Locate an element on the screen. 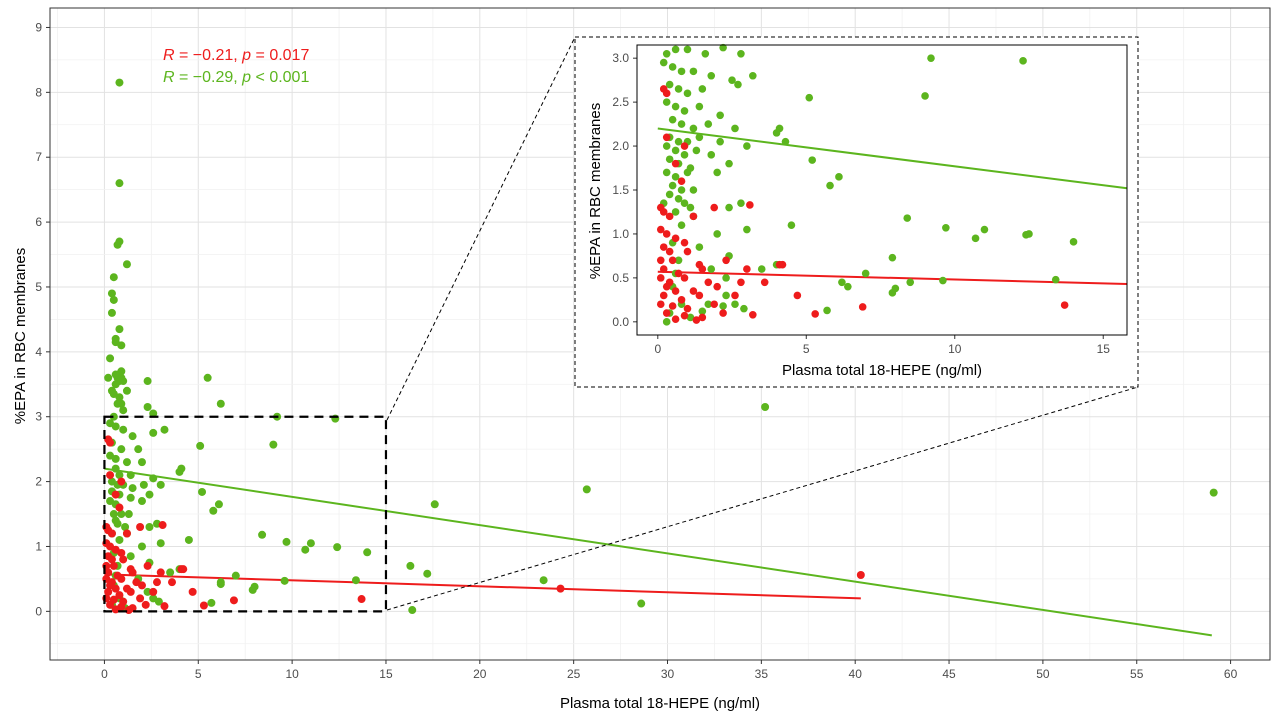 The image size is (1279, 716). inset-x-axis-label: Plasma total 18-HEPE (ng/ml) is located at coordinates (882, 370).